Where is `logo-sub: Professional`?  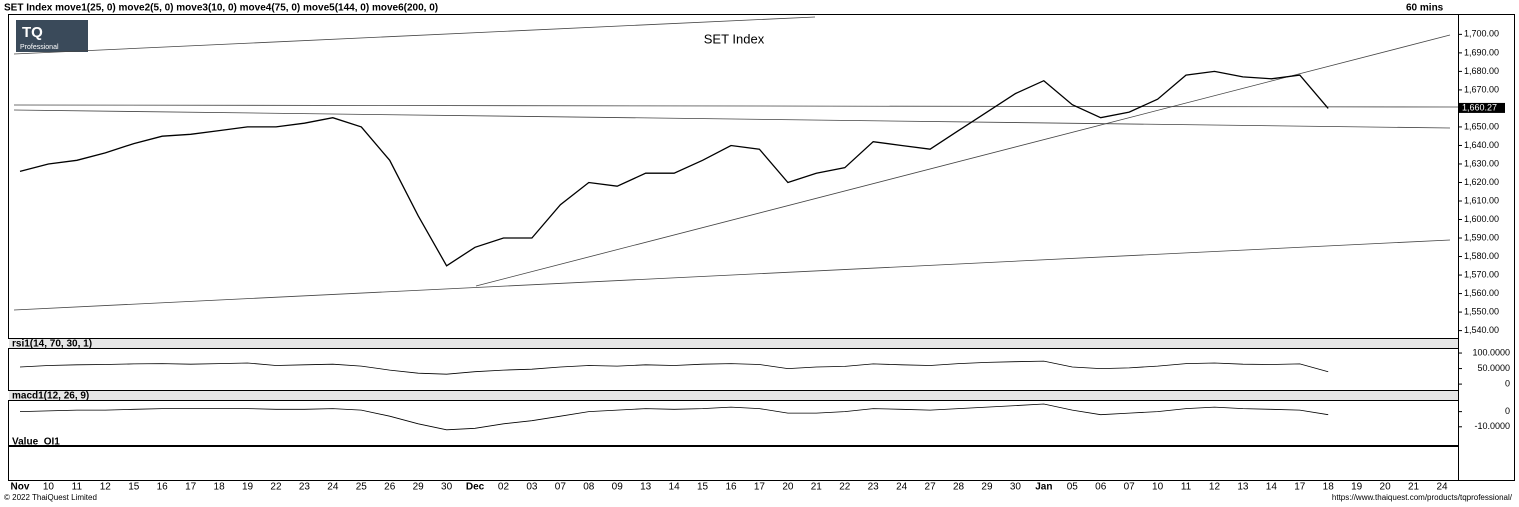 logo-sub: Professional is located at coordinates (39, 47).